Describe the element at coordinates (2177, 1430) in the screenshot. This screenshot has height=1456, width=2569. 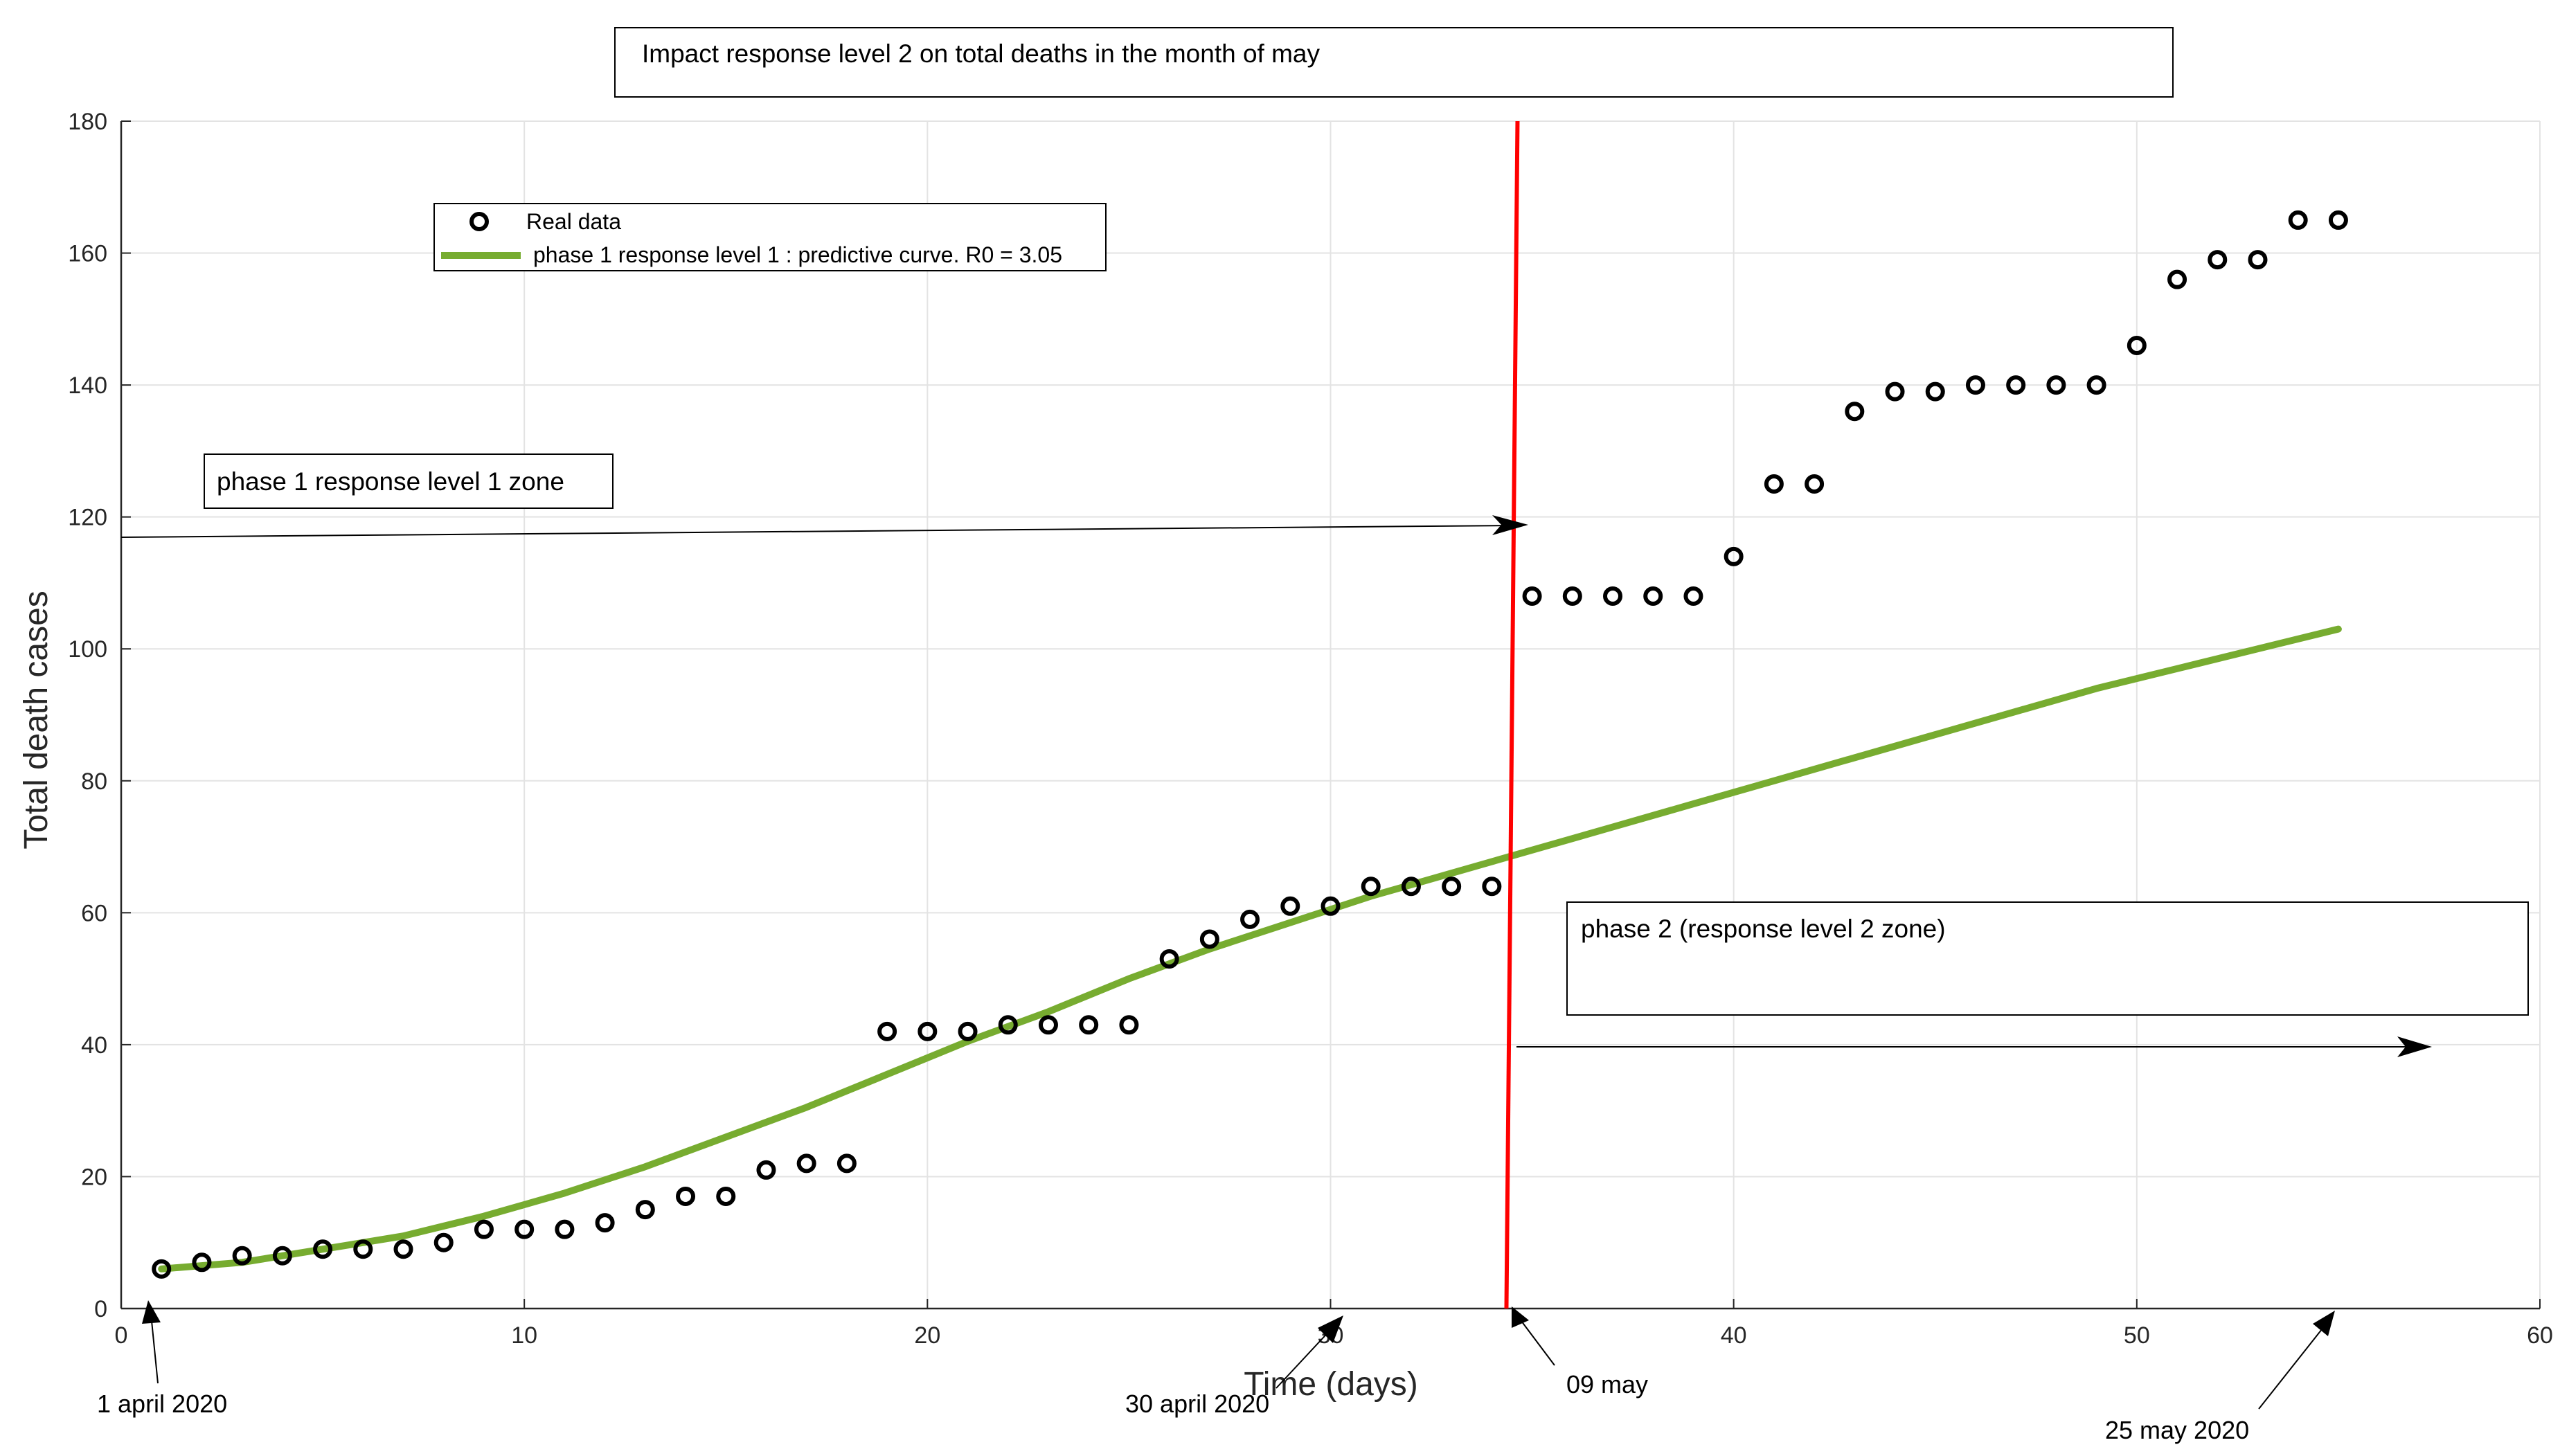
I see `annotation-25-may-2020: 25 may 2020` at that location.